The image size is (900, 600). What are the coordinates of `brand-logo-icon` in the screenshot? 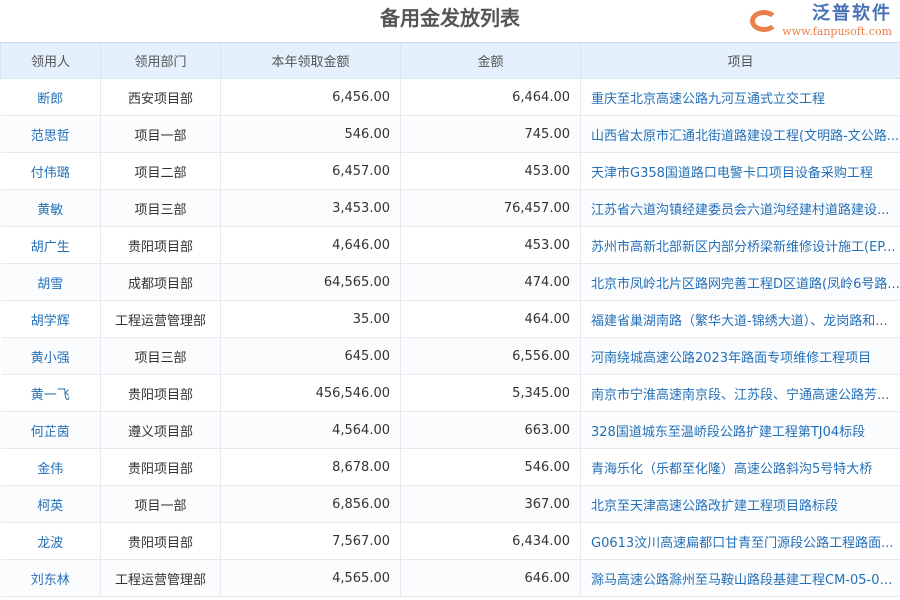 It's located at (764, 21).